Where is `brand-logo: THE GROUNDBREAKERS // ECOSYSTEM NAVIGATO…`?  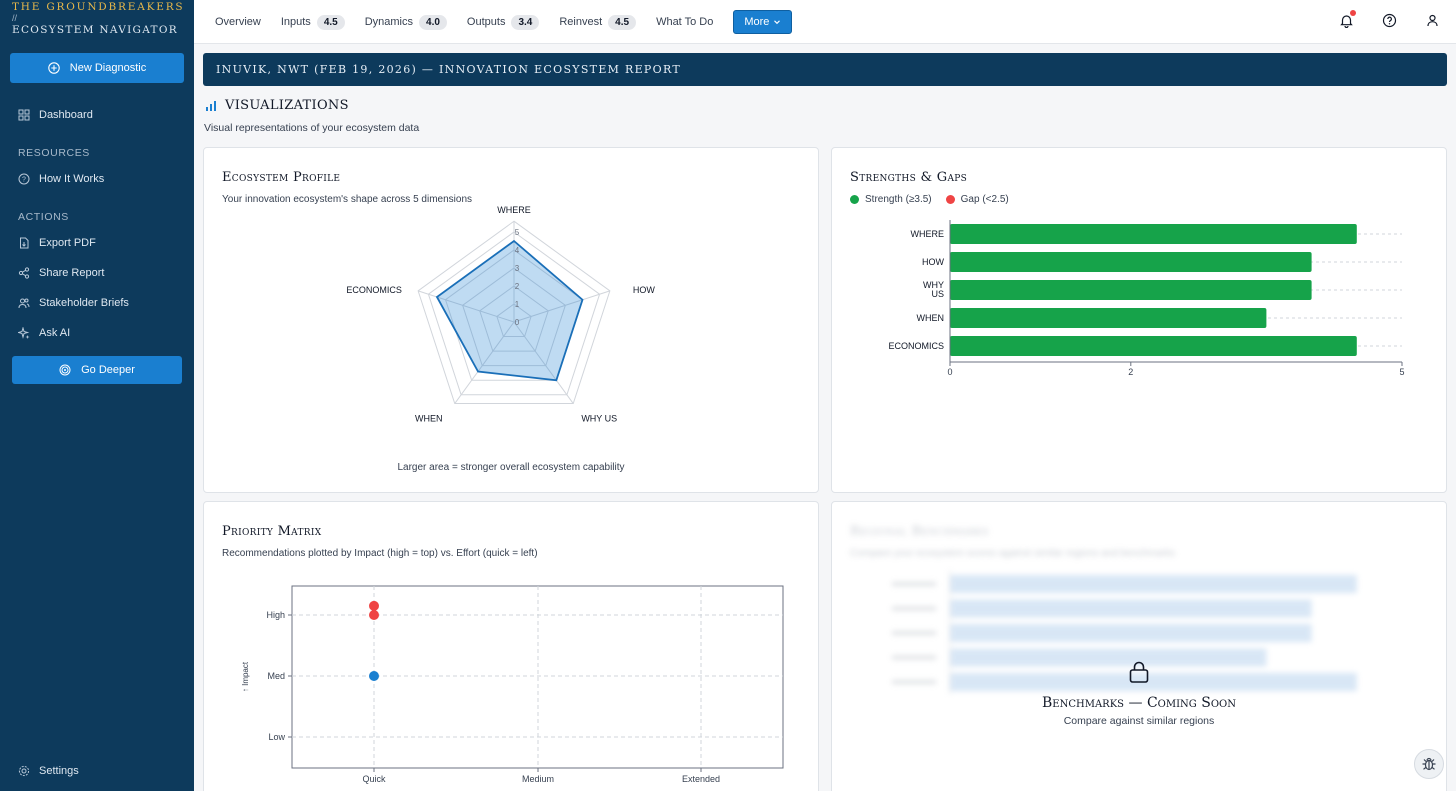 brand-logo: THE GROUNDBREAKERS // ECOSYSTEM NAVIGATO… is located at coordinates (98, 19).